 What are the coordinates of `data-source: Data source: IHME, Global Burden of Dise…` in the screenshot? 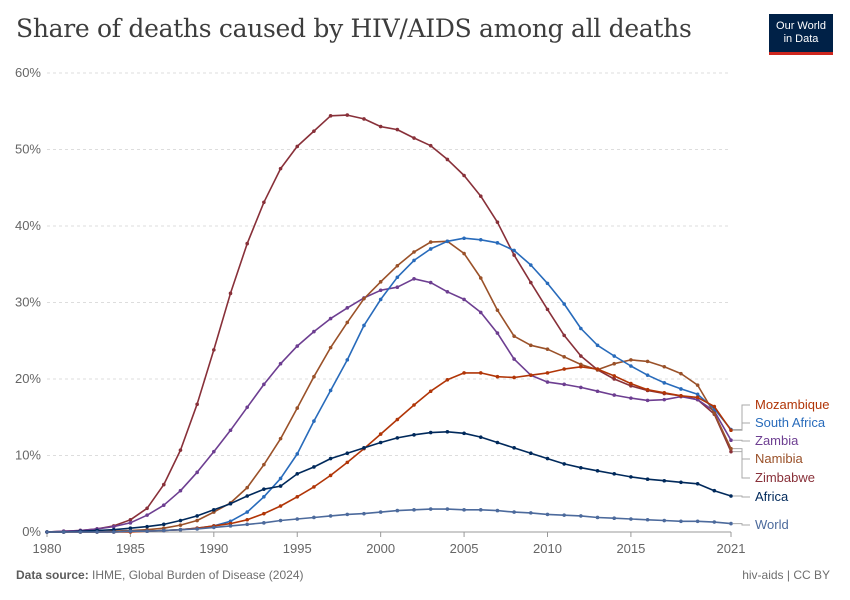 It's located at (159, 575).